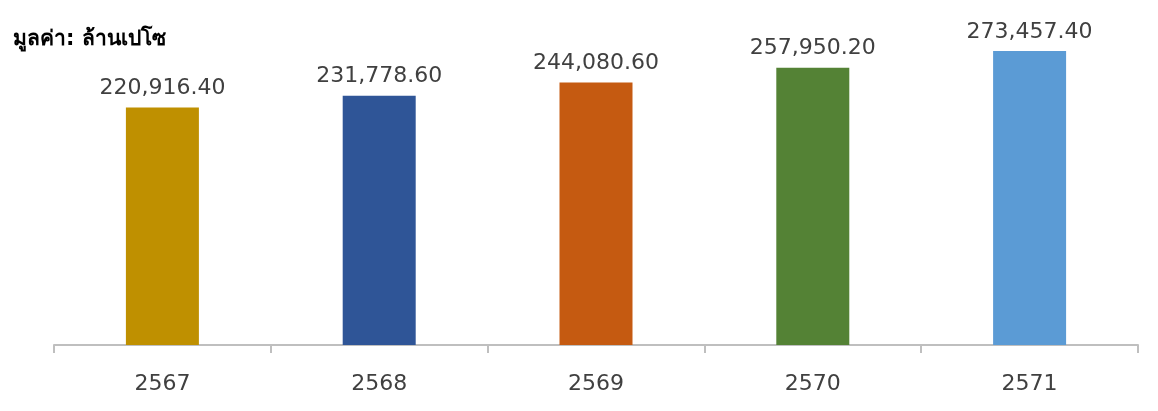  Describe the element at coordinates (1029, 382) in the screenshot. I see `x-tick-label: 2571` at that location.